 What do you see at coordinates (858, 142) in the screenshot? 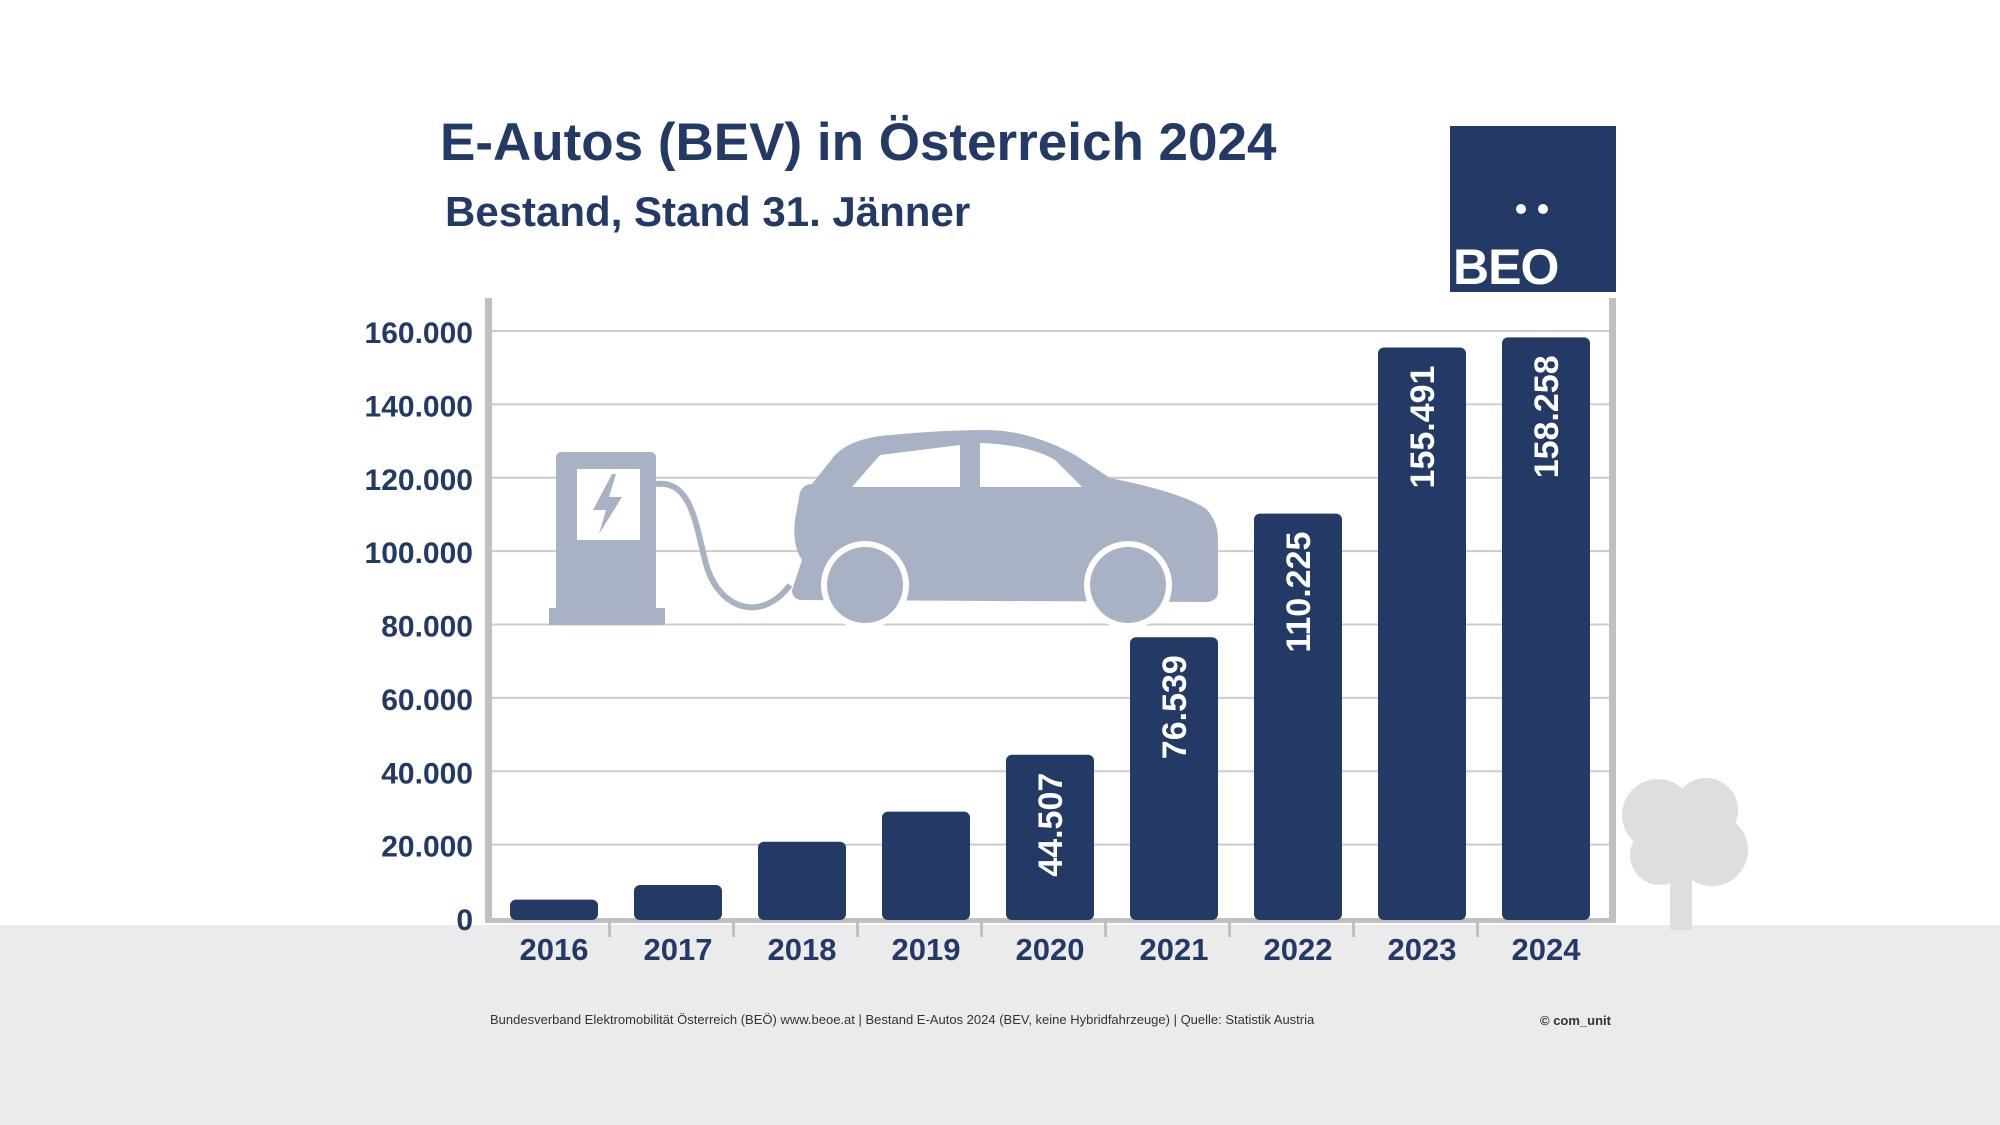
I see `chart-title: E-Autos (BEV) in Österreich 2024` at bounding box center [858, 142].